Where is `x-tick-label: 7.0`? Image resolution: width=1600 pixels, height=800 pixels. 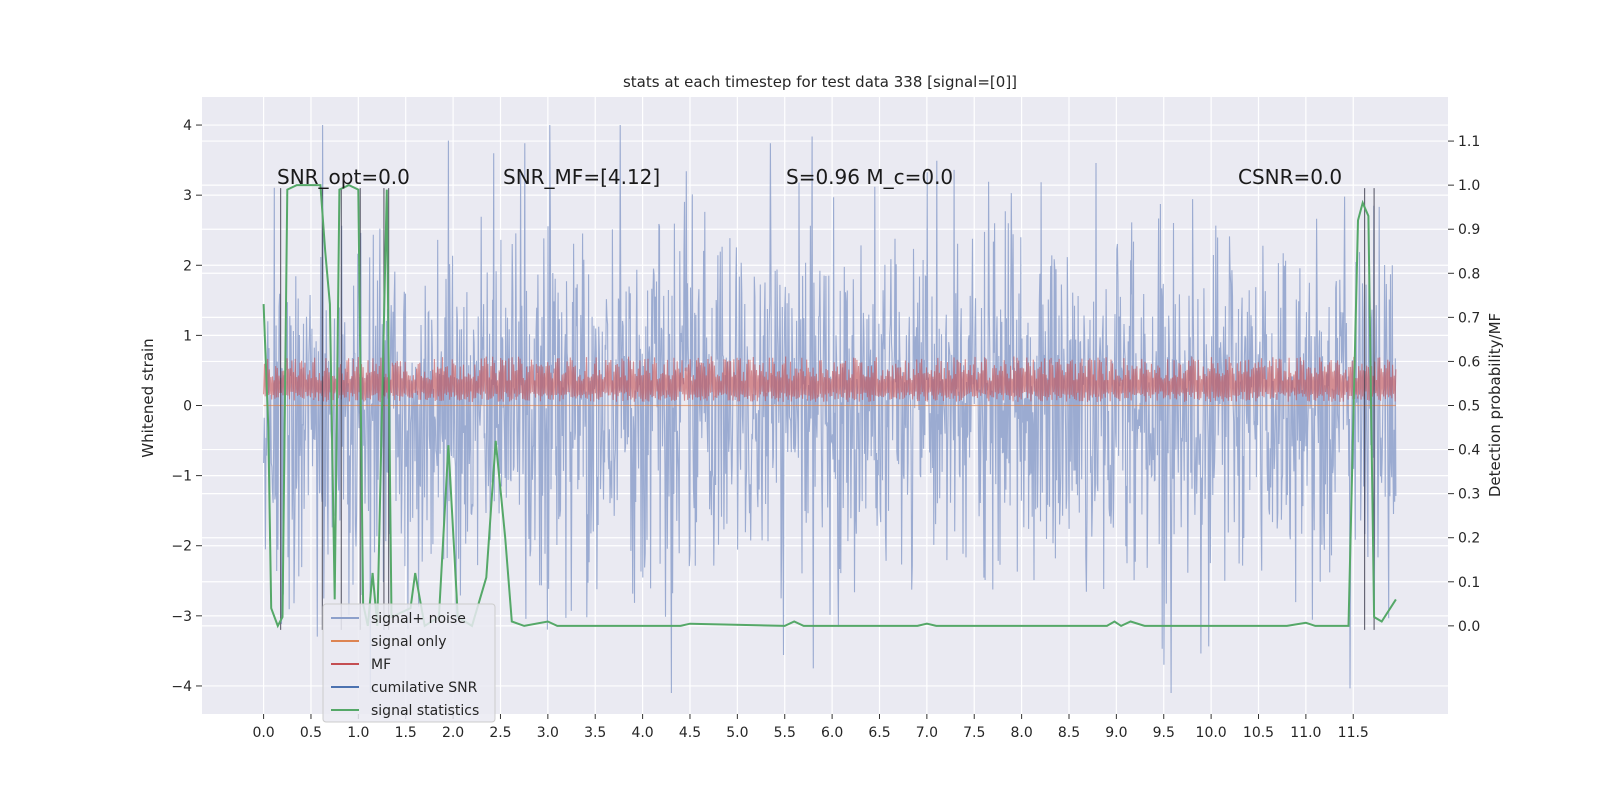 x-tick-label: 7.0 is located at coordinates (927, 733).